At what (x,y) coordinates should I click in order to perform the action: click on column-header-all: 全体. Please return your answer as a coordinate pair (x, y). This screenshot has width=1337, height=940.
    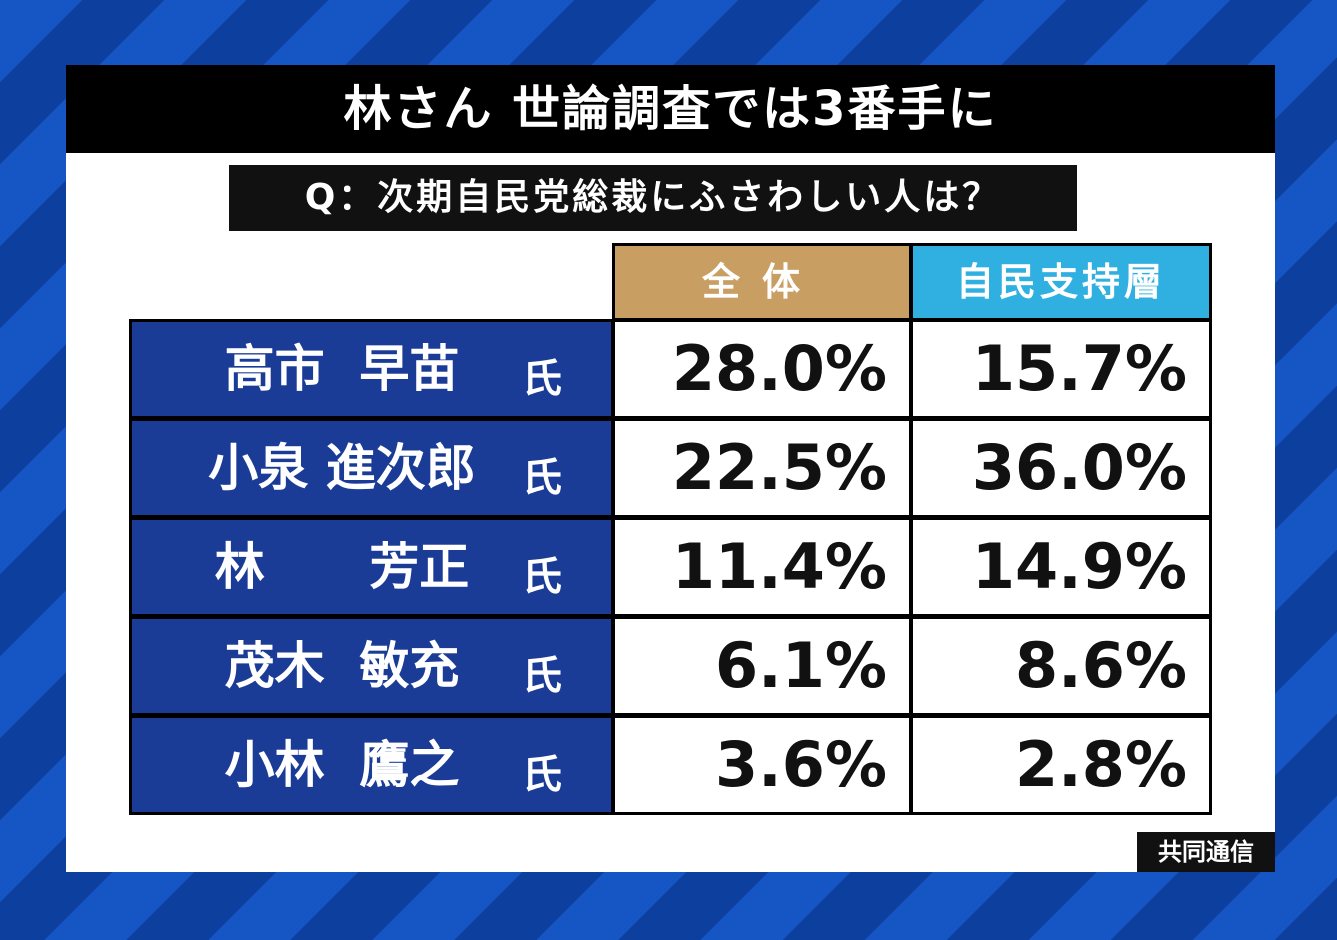
    Looking at the image, I should click on (762, 282).